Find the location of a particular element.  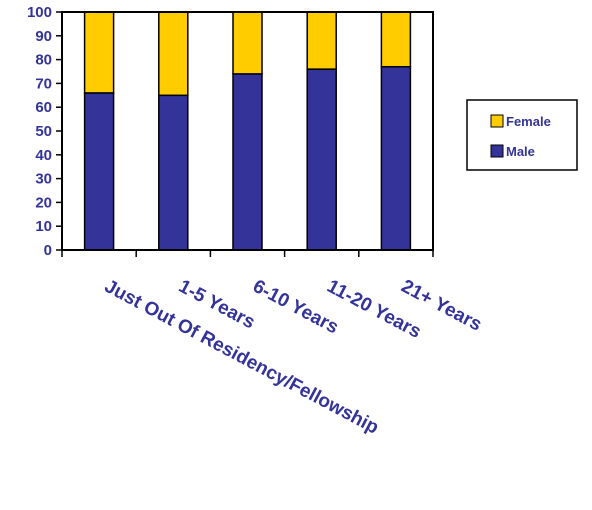

y-tick-label-0: 0 is located at coordinates (48, 250).